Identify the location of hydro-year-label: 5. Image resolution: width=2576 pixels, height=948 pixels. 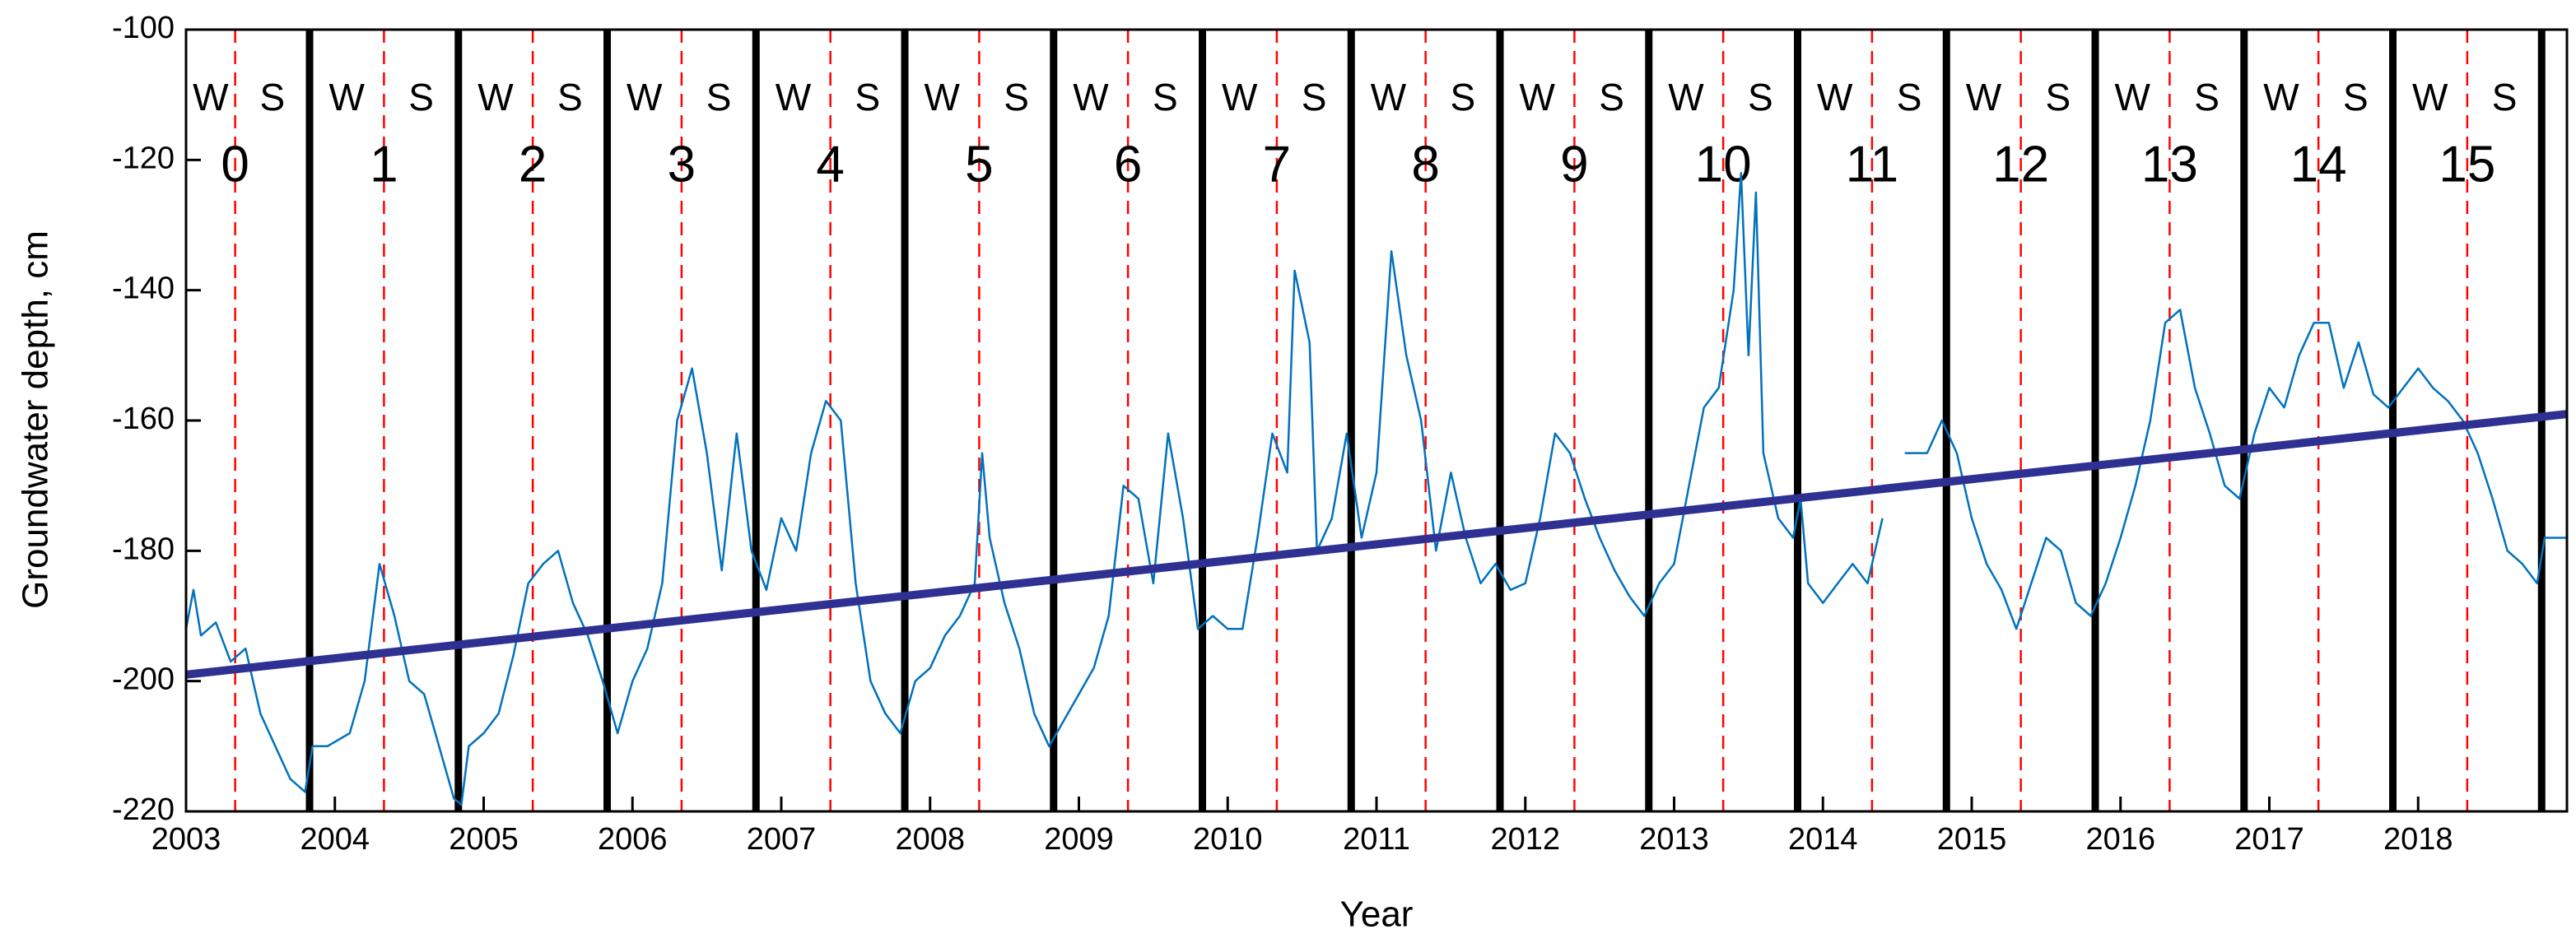
(979, 164).